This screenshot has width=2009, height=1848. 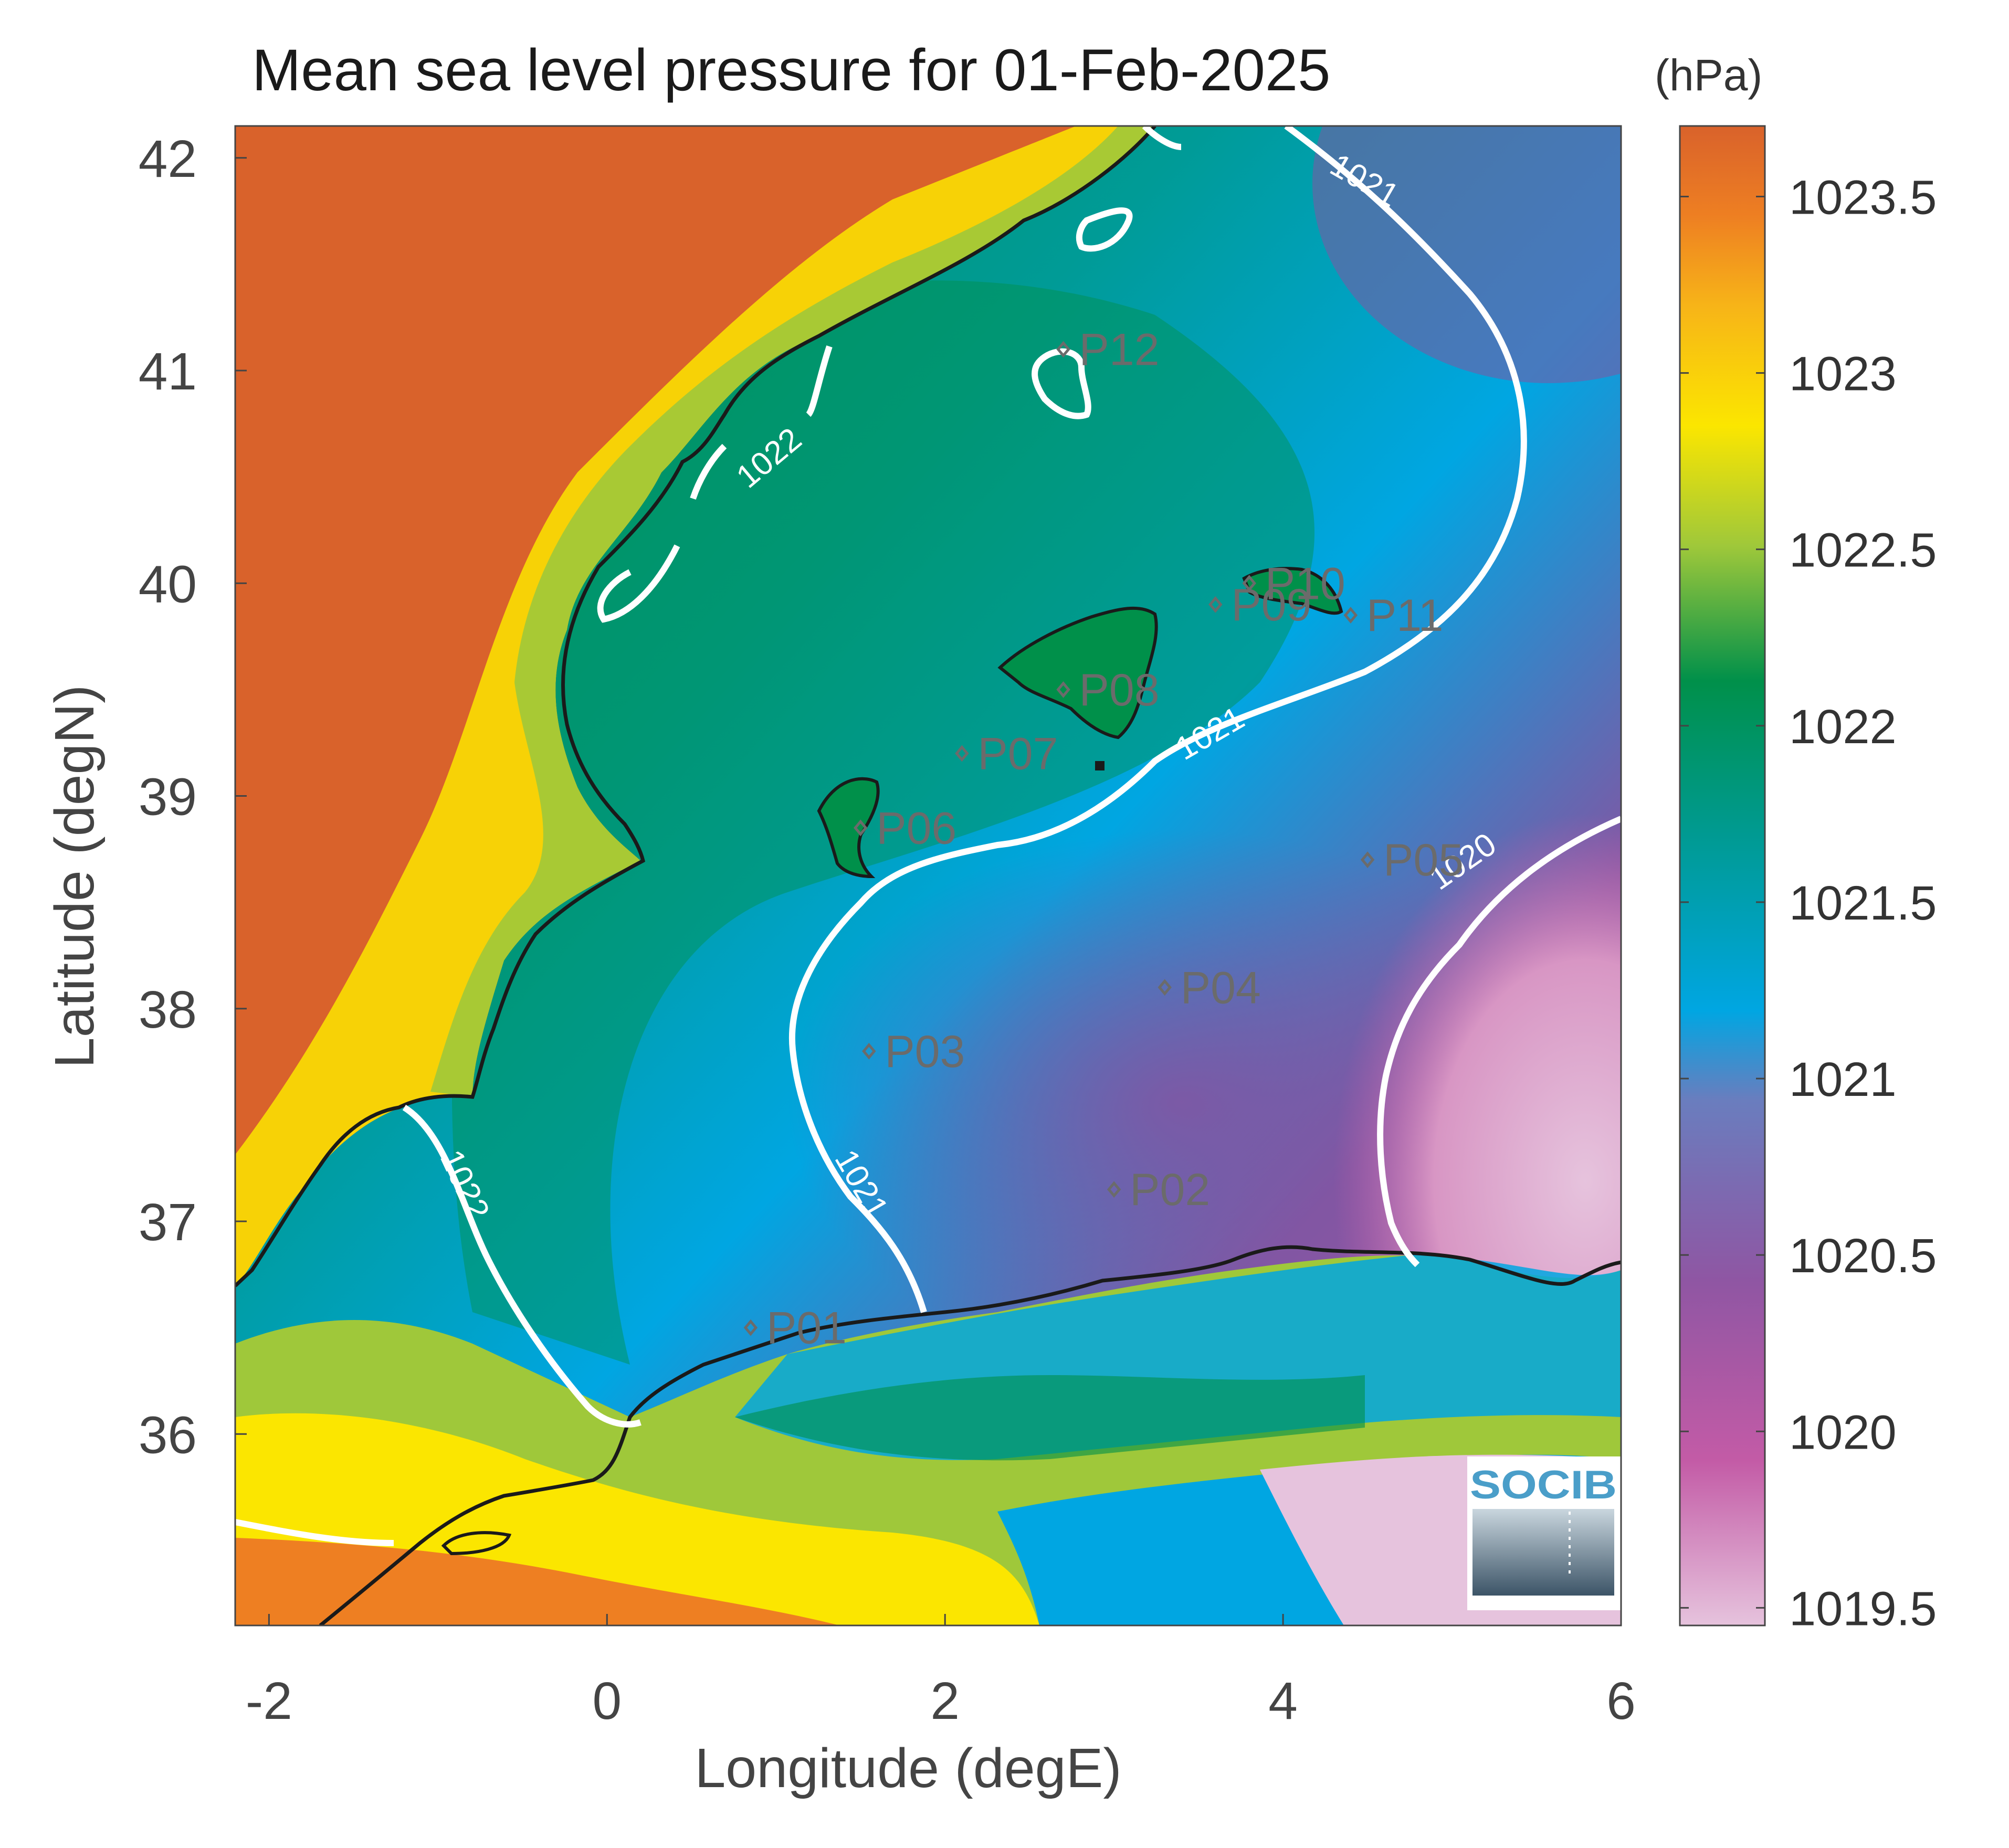 I want to click on colorbar-tick-label: 1019.5, so click(x=1863, y=1608).